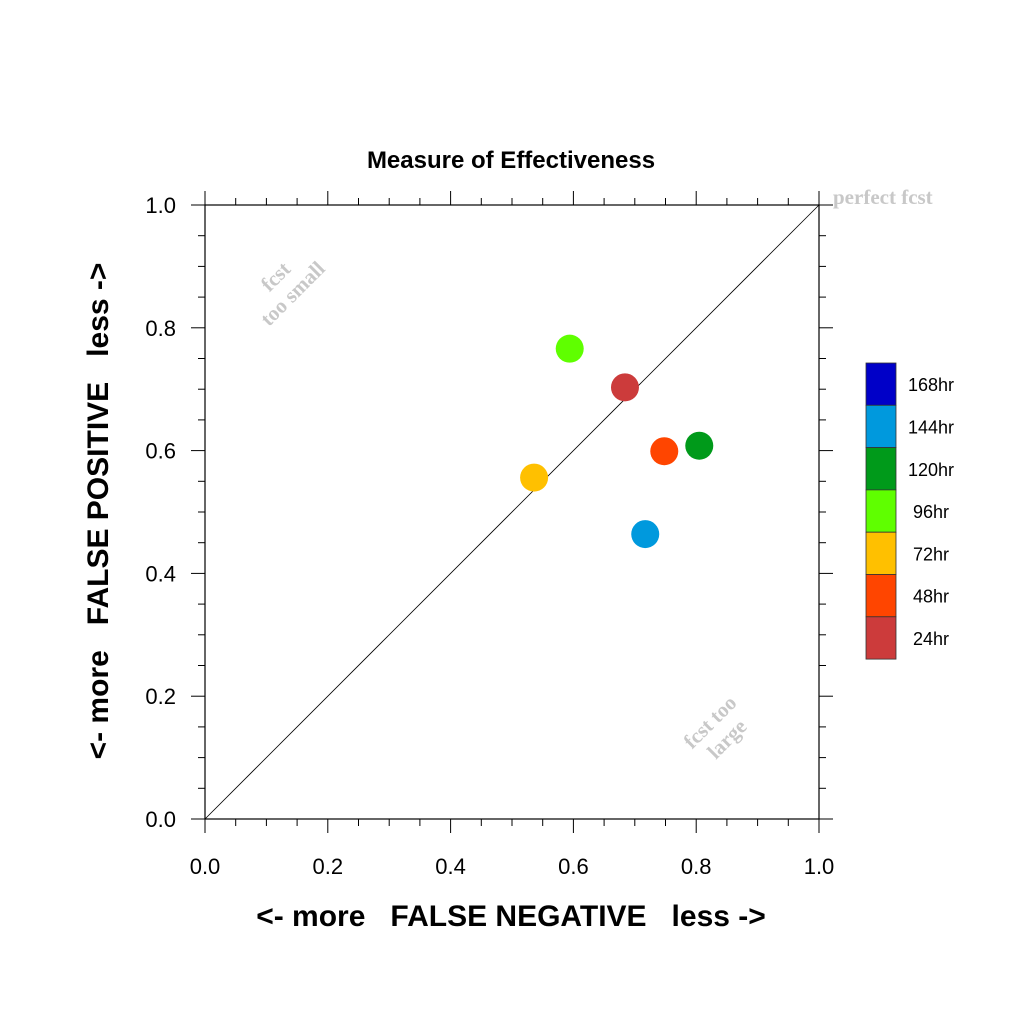 This screenshot has height=1024, width=1024. Describe the element at coordinates (881, 426) in the screenshot. I see `legend-swatch-144hr` at that location.